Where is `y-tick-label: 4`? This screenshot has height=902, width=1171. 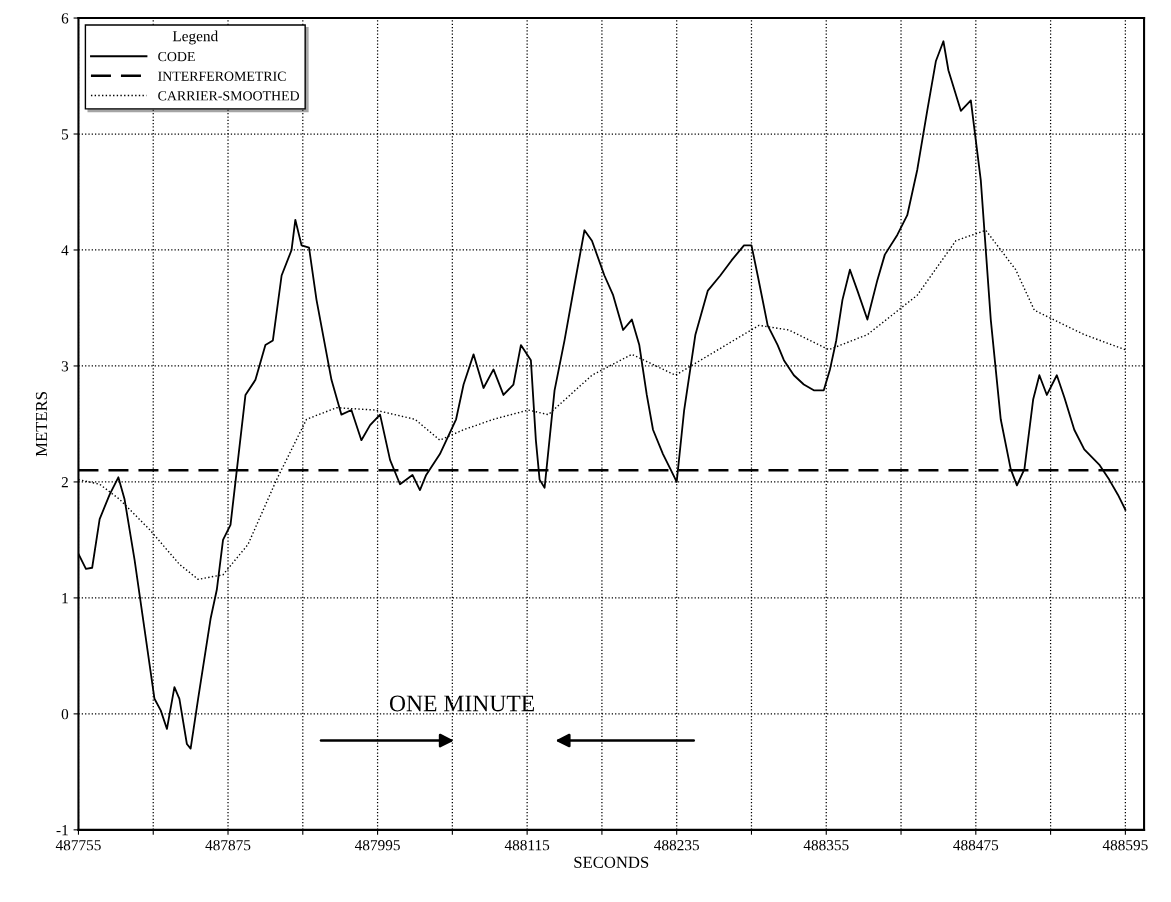 y-tick-label: 4 is located at coordinates (65, 250).